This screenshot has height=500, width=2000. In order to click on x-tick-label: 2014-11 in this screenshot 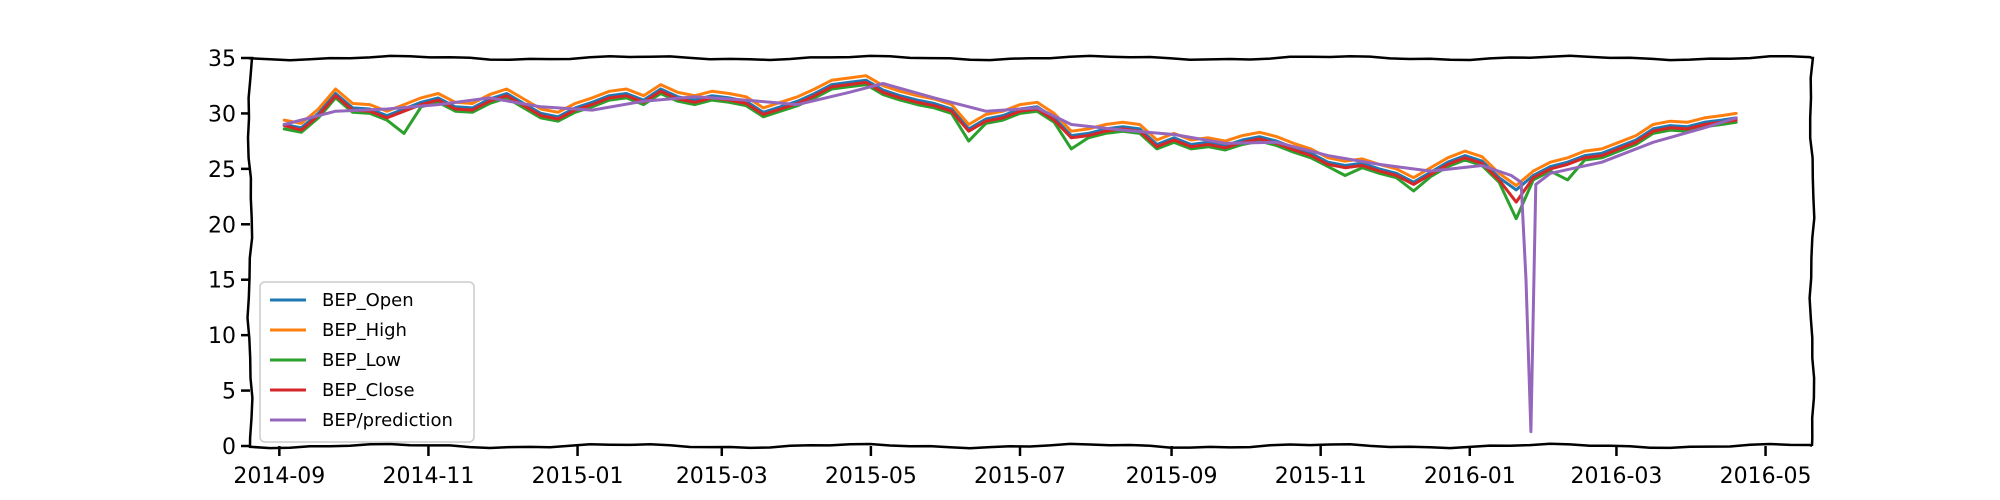, I will do `click(428, 476)`.